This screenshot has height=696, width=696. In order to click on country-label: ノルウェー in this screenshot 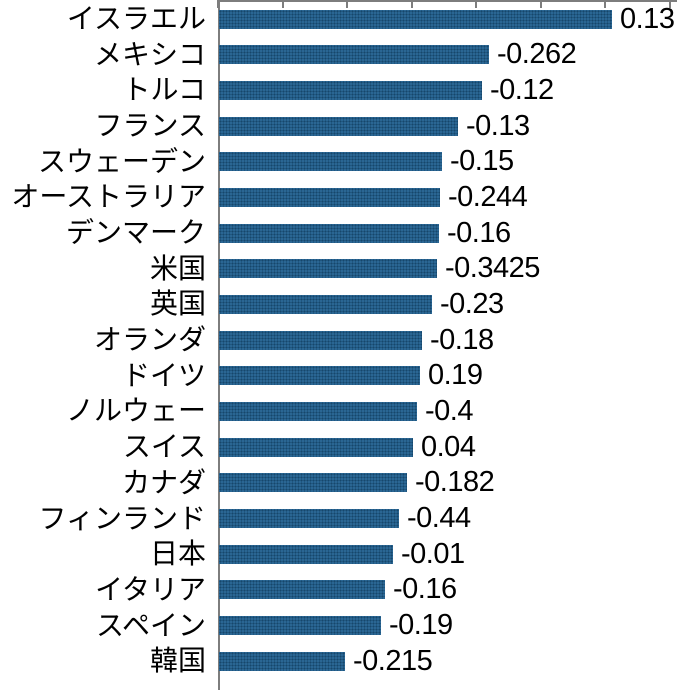, I will do `click(135, 411)`.